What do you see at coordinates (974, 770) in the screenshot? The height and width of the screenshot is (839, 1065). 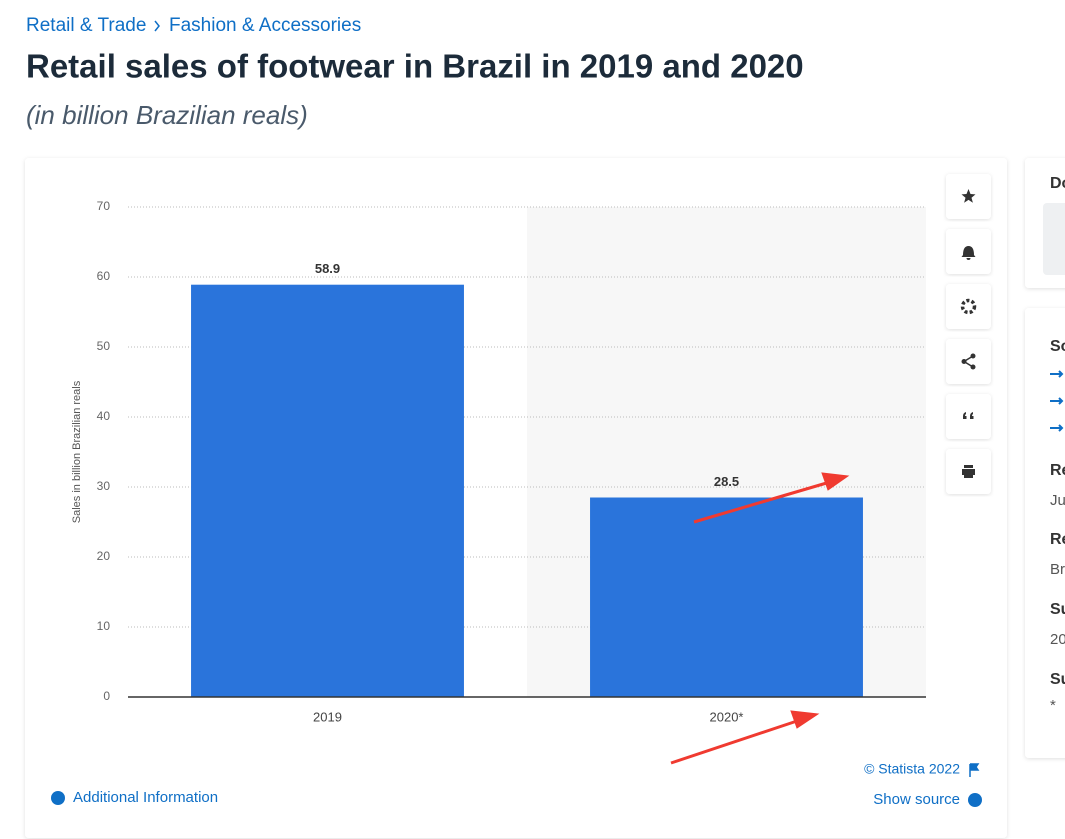 I see `flag-icon` at bounding box center [974, 770].